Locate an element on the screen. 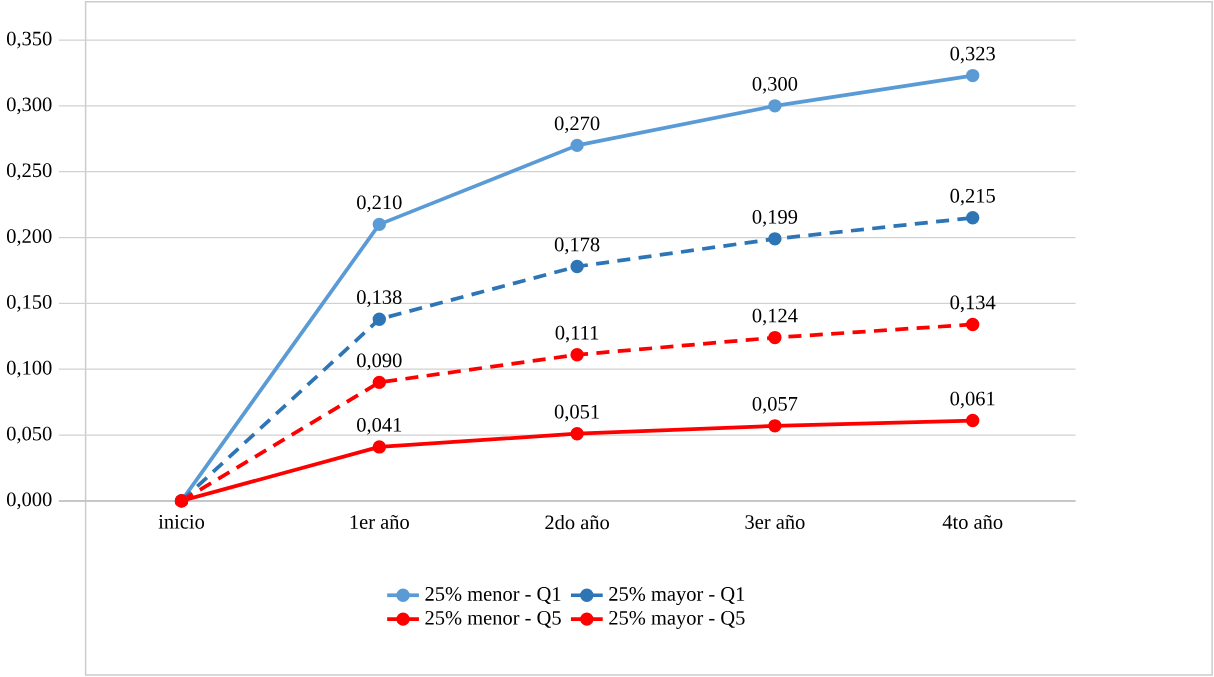  legend-label: 25% mayor - Q5 is located at coordinates (677, 620).